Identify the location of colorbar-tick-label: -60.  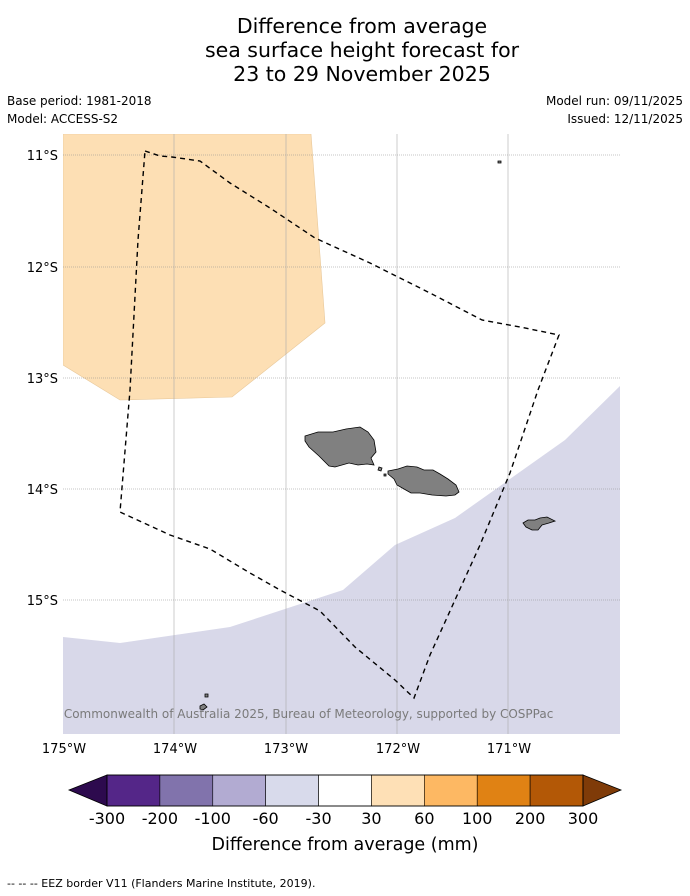
(266, 818).